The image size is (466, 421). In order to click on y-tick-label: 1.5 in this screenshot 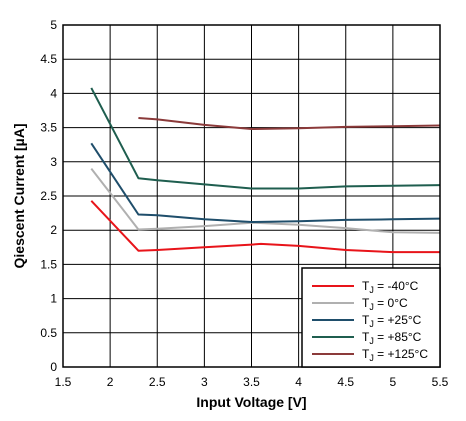, I will do `click(48, 264)`.